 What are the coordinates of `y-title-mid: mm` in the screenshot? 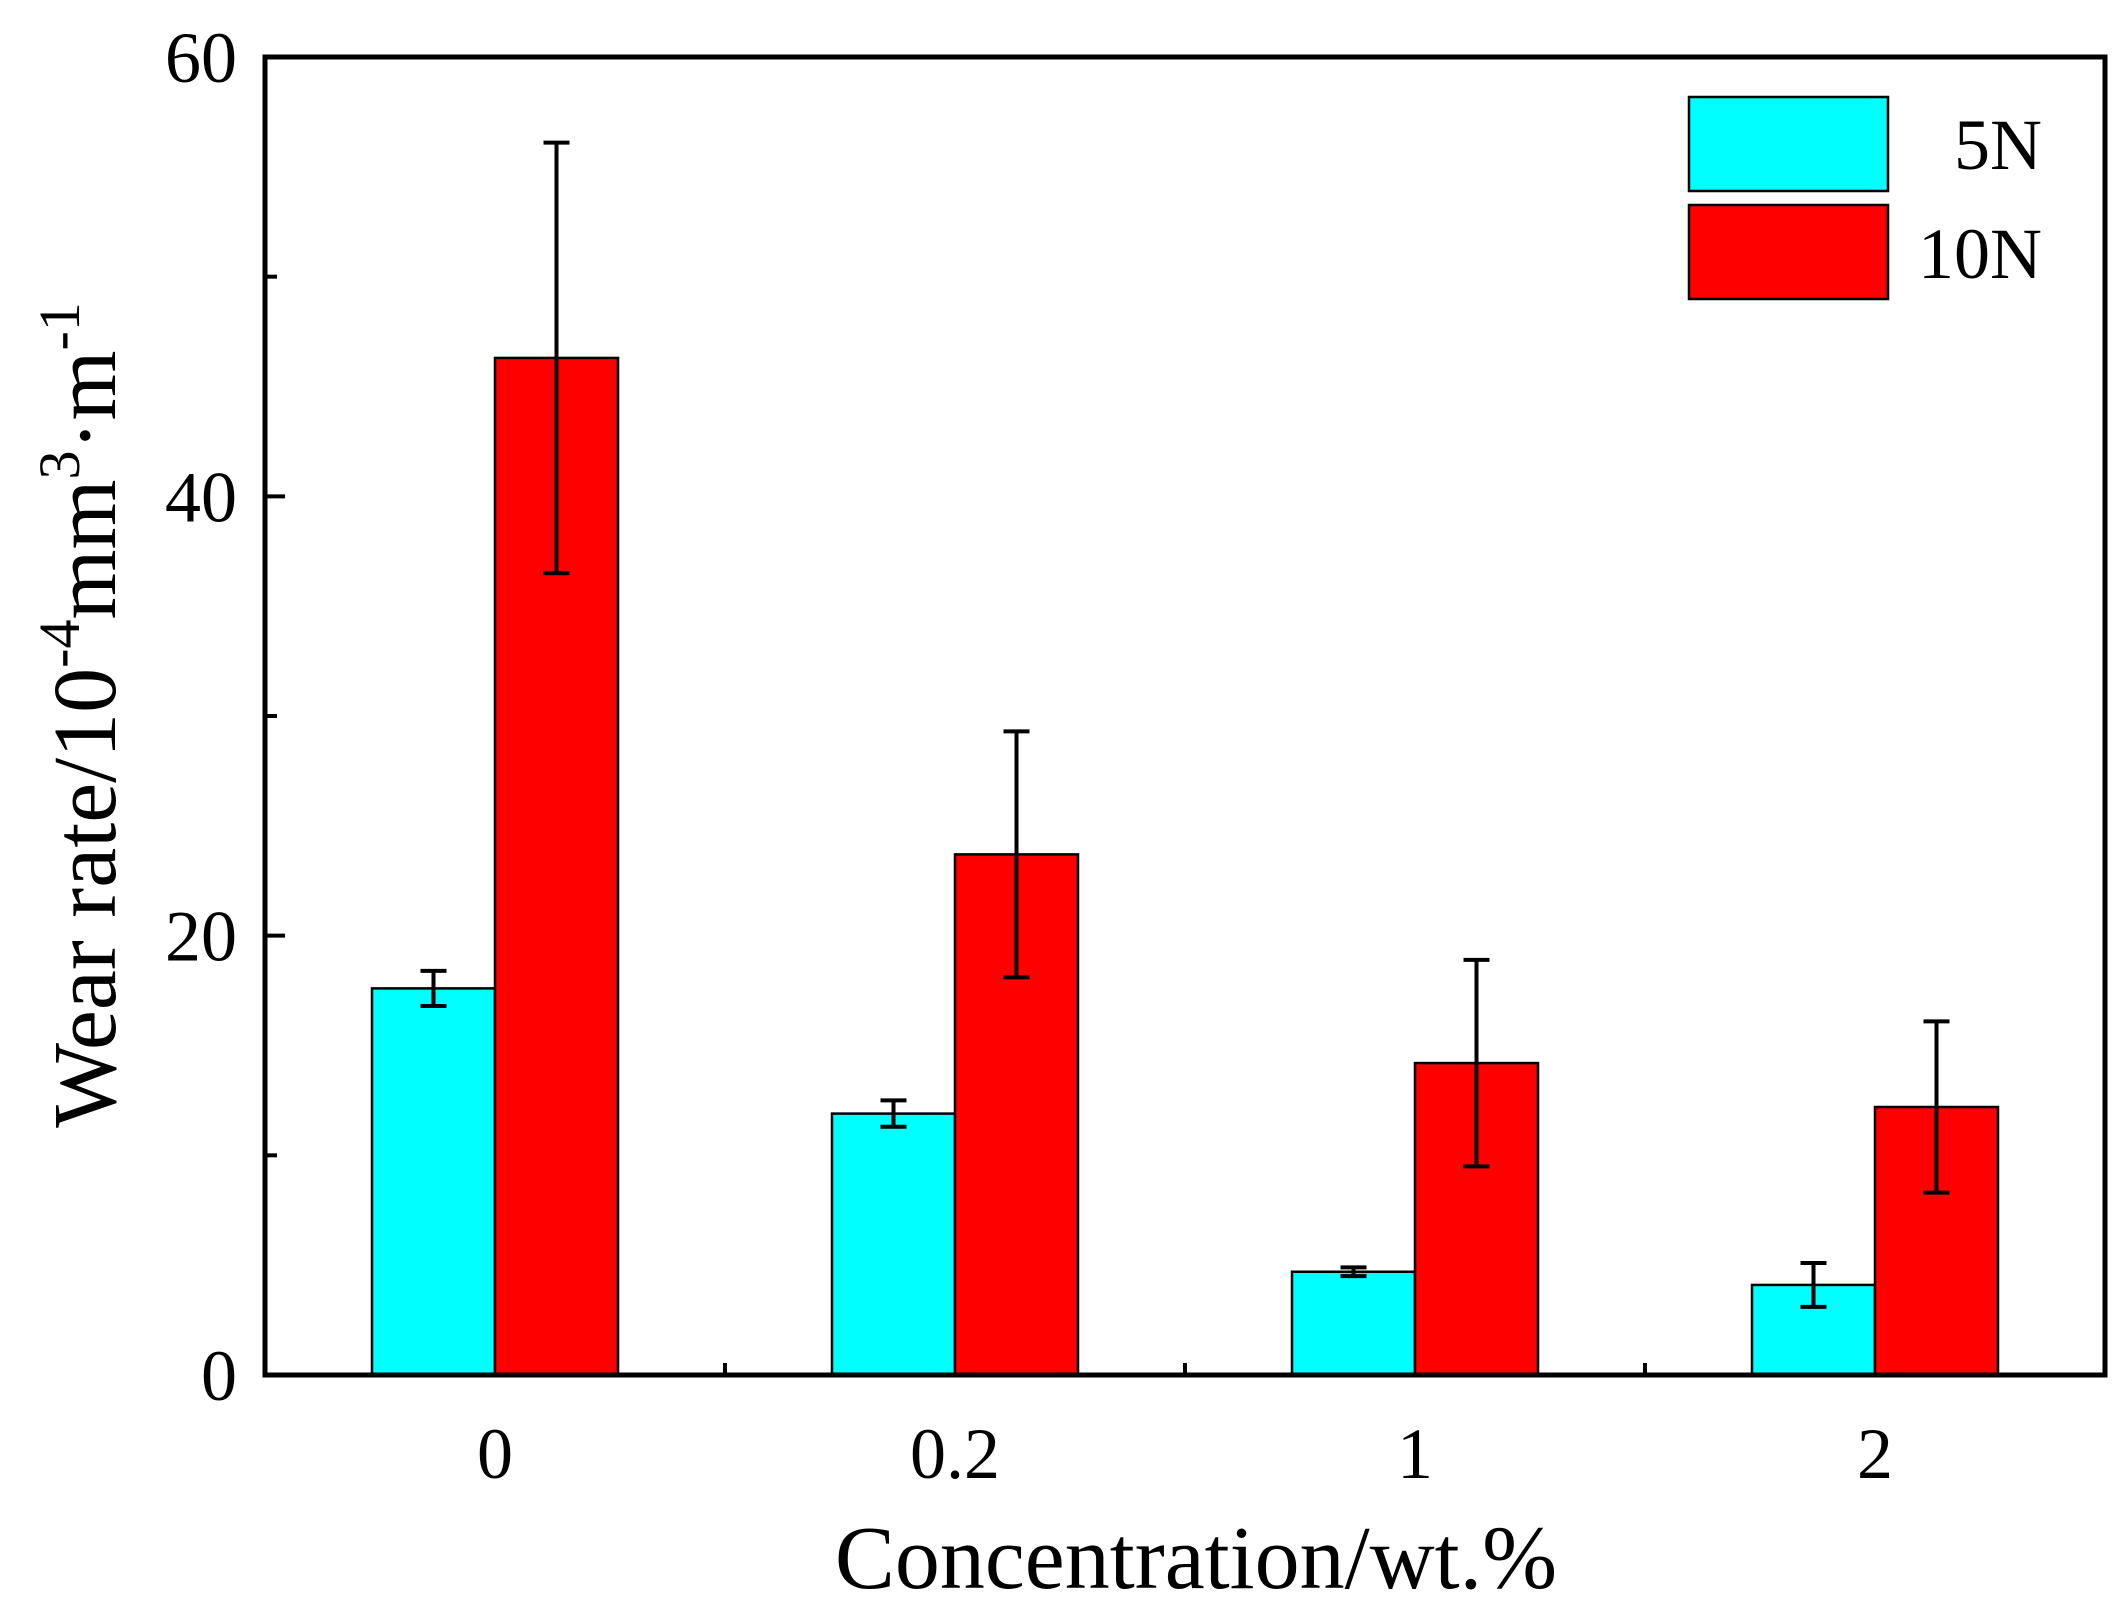 It's located at (85, 549).